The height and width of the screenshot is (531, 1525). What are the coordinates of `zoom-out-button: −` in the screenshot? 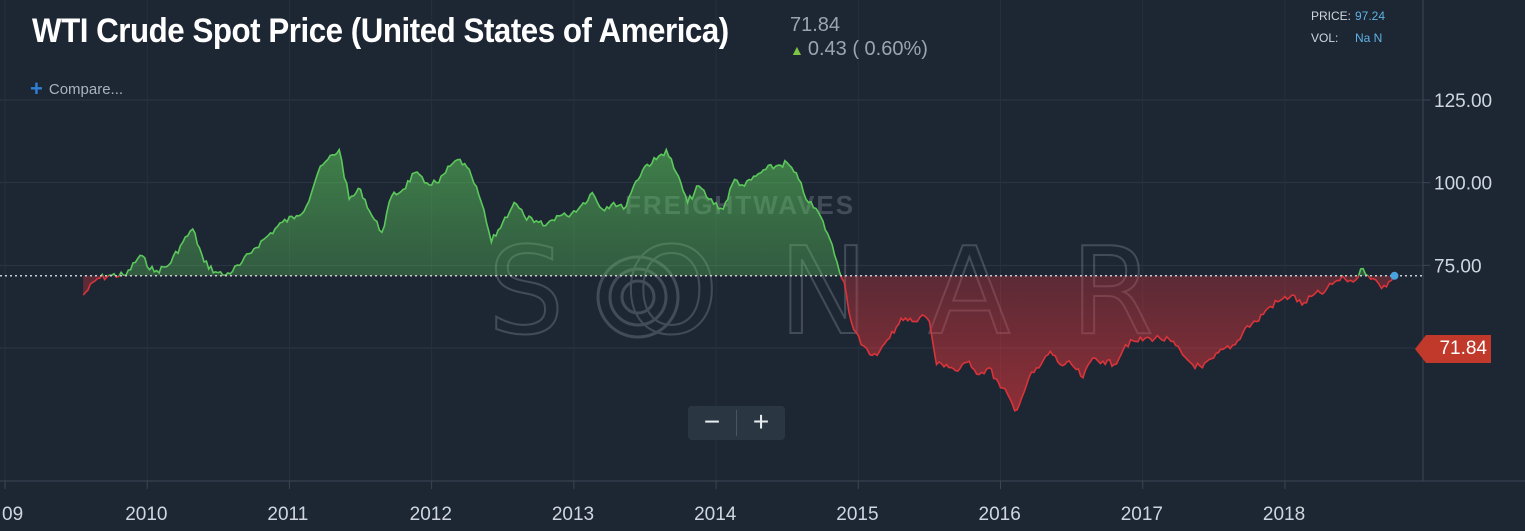 It's located at (712, 421).